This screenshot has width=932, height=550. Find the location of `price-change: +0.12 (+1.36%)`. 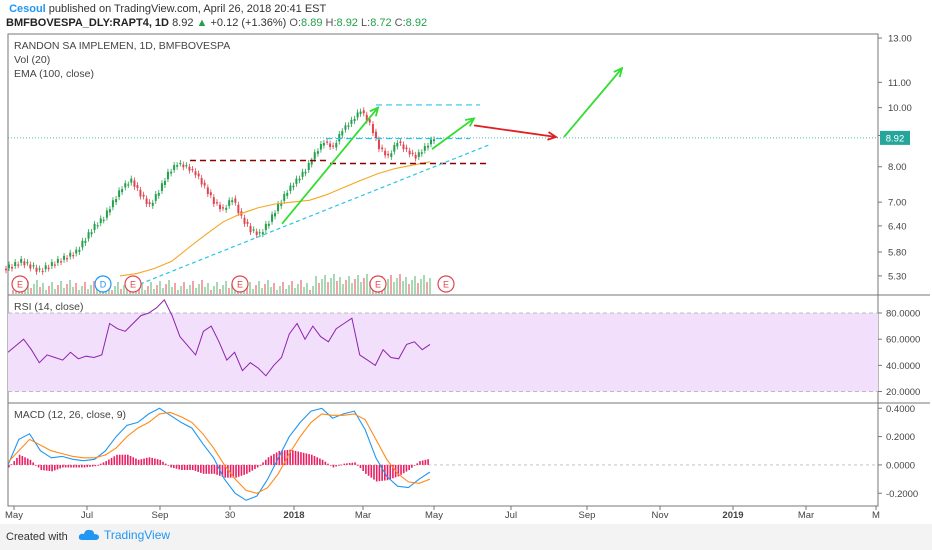

price-change: +0.12 (+1.36%) is located at coordinates (248, 23).